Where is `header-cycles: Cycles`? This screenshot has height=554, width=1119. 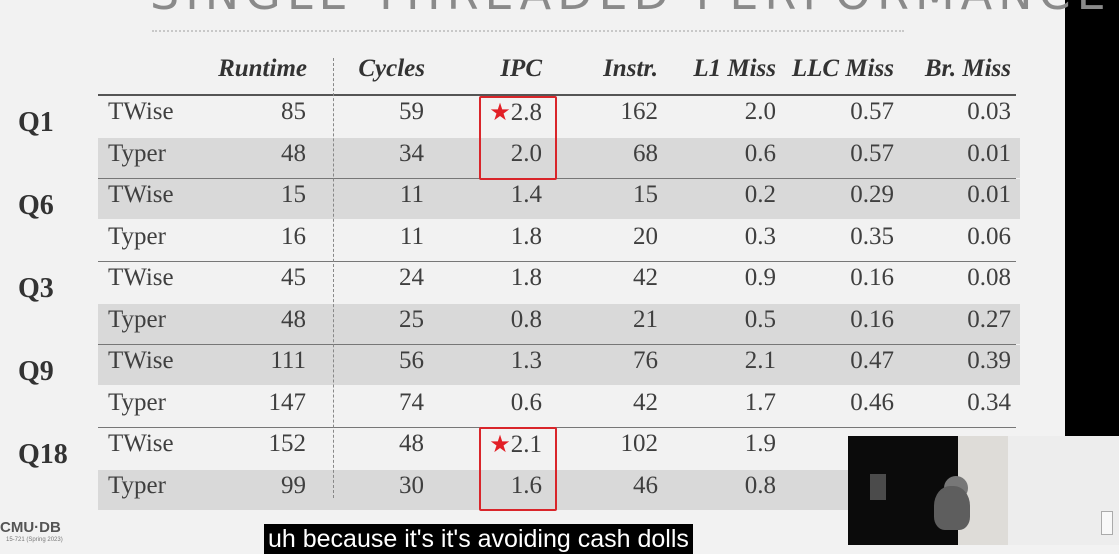
header-cycles: Cycles is located at coordinates (391, 68).